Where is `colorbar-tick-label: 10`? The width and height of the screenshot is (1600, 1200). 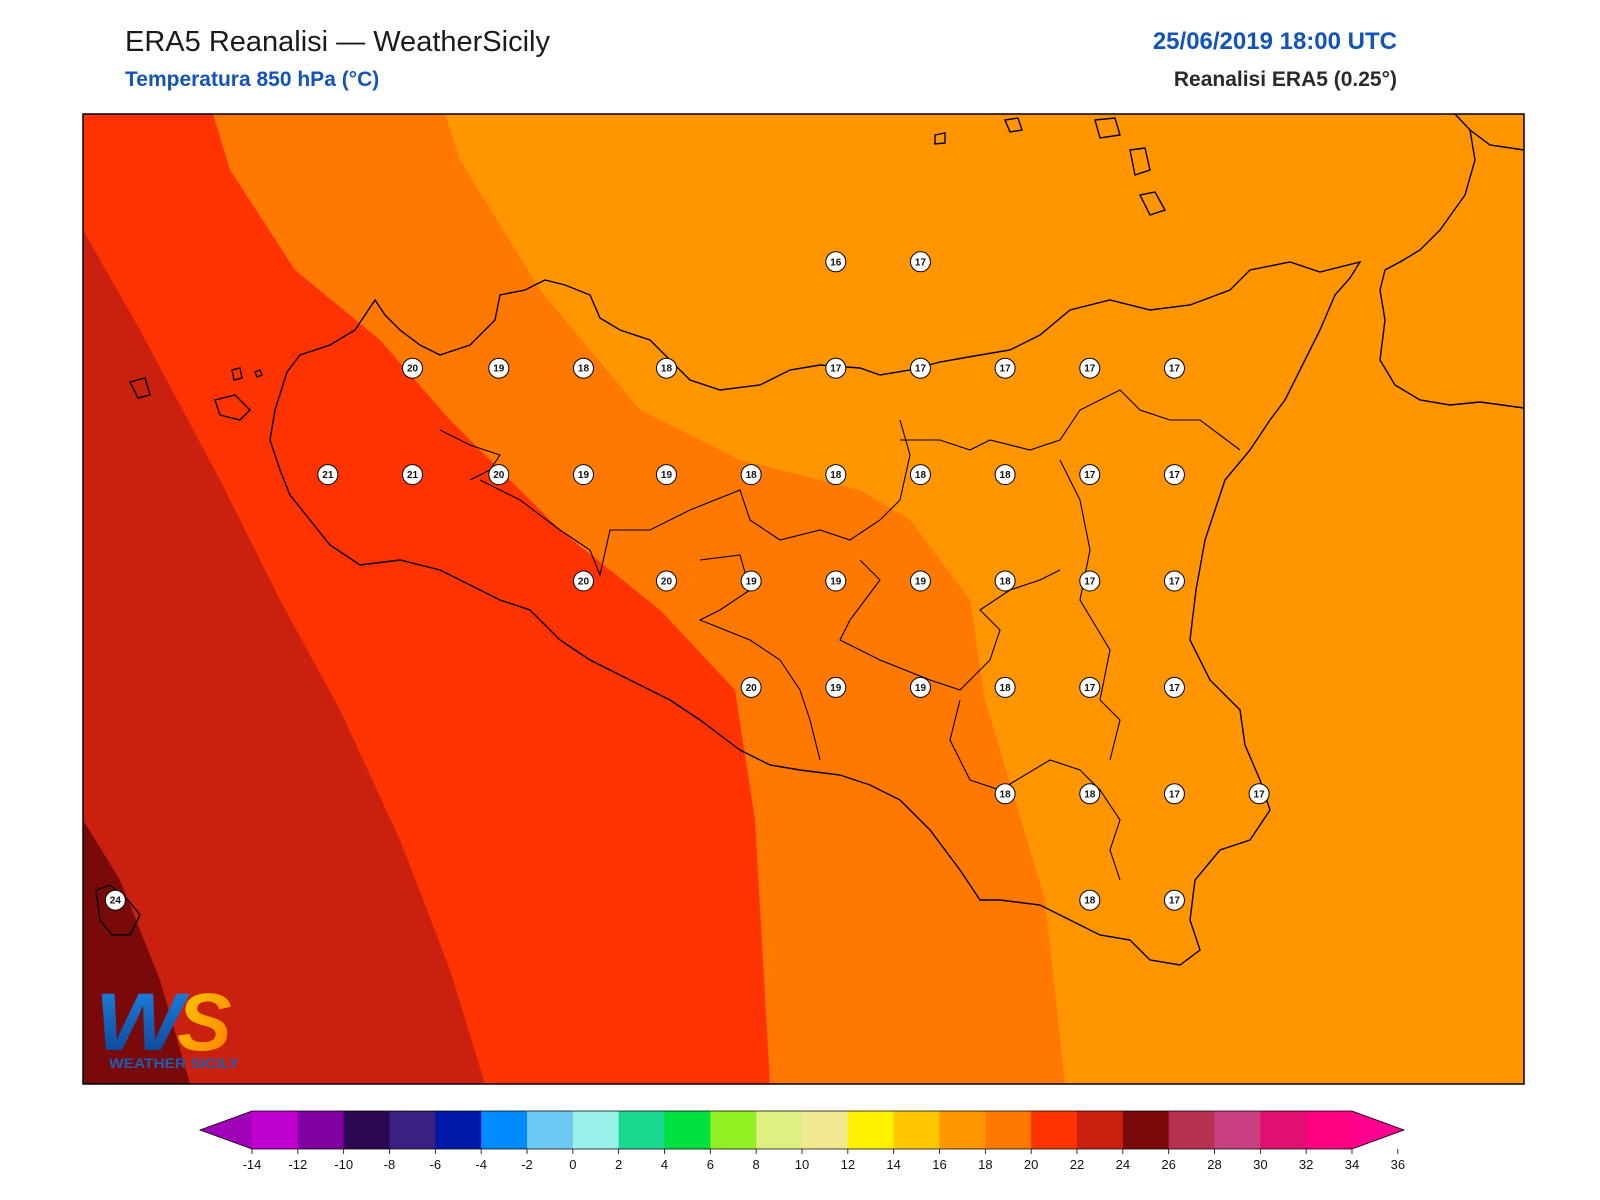 colorbar-tick-label: 10 is located at coordinates (802, 1164).